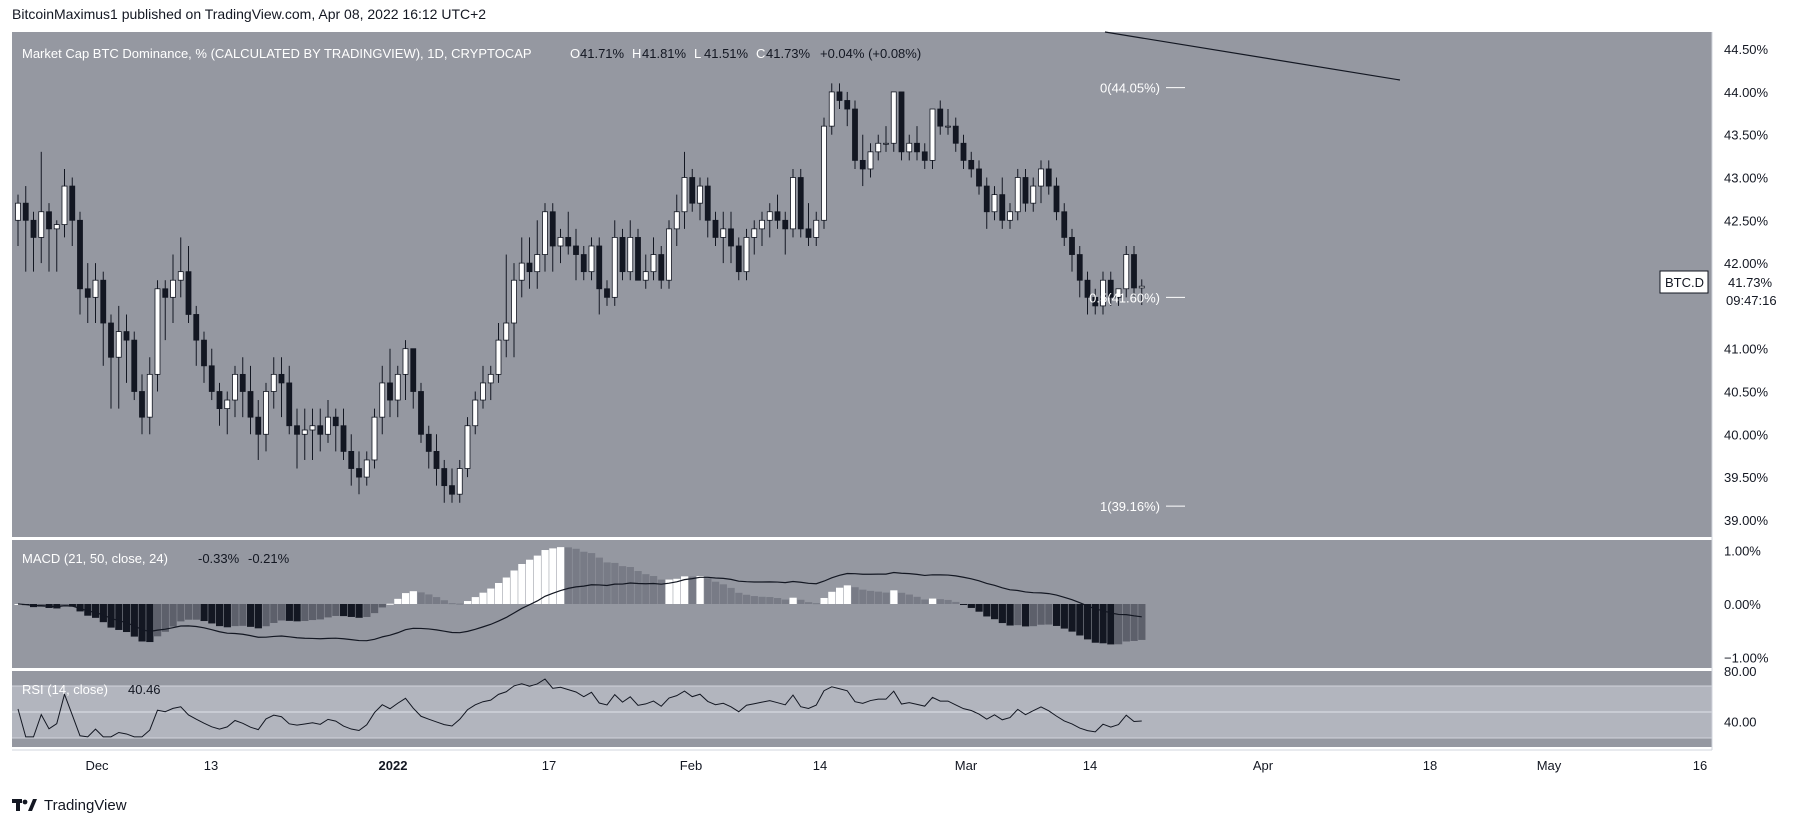 The height and width of the screenshot is (827, 1813). What do you see at coordinates (1750, 282) in the screenshot?
I see `badge-price: 41.73%` at bounding box center [1750, 282].